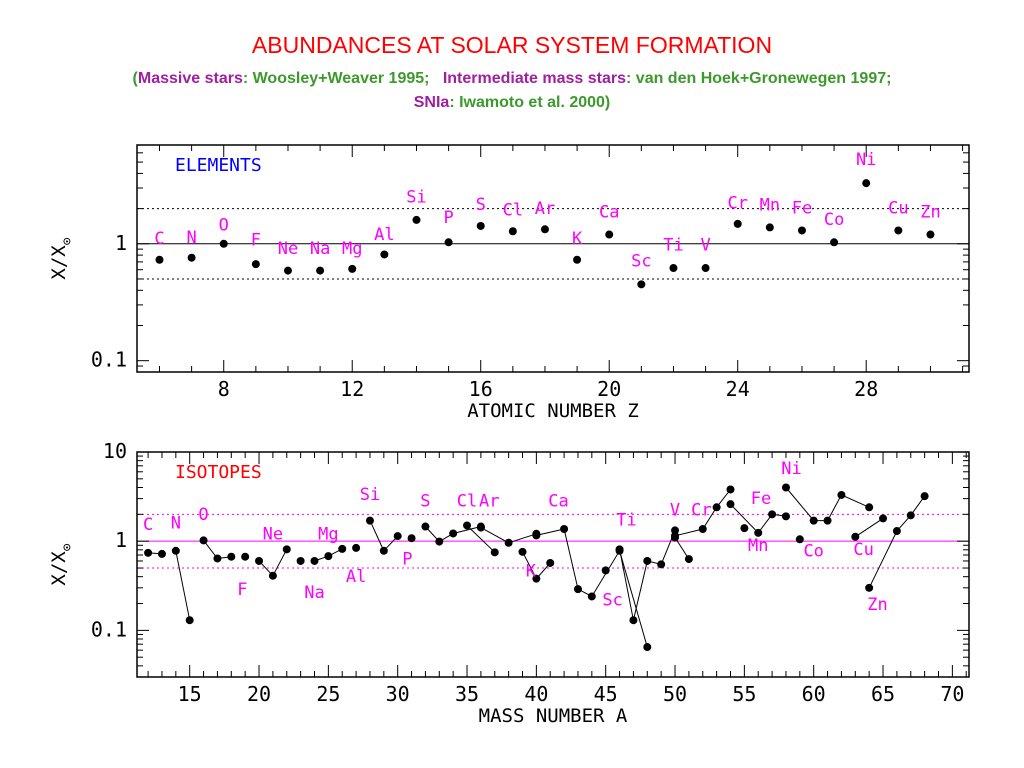  Describe the element at coordinates (738, 389) in the screenshot. I see `x-tick-label: 24` at that location.